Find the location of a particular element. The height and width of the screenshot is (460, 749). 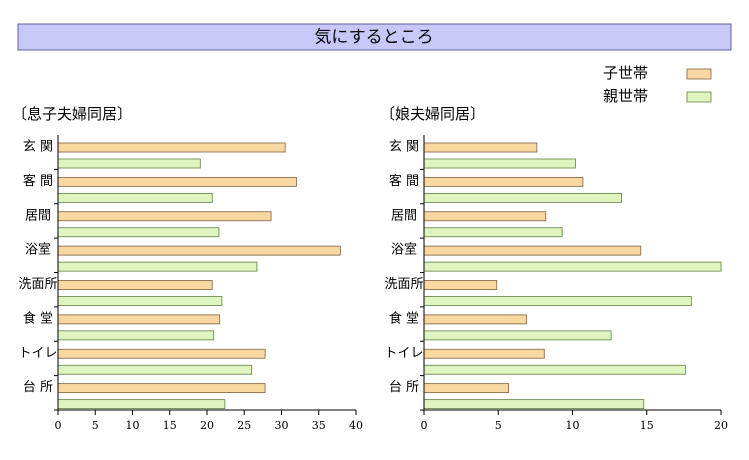

x-tick-label: 35 is located at coordinates (319, 425).